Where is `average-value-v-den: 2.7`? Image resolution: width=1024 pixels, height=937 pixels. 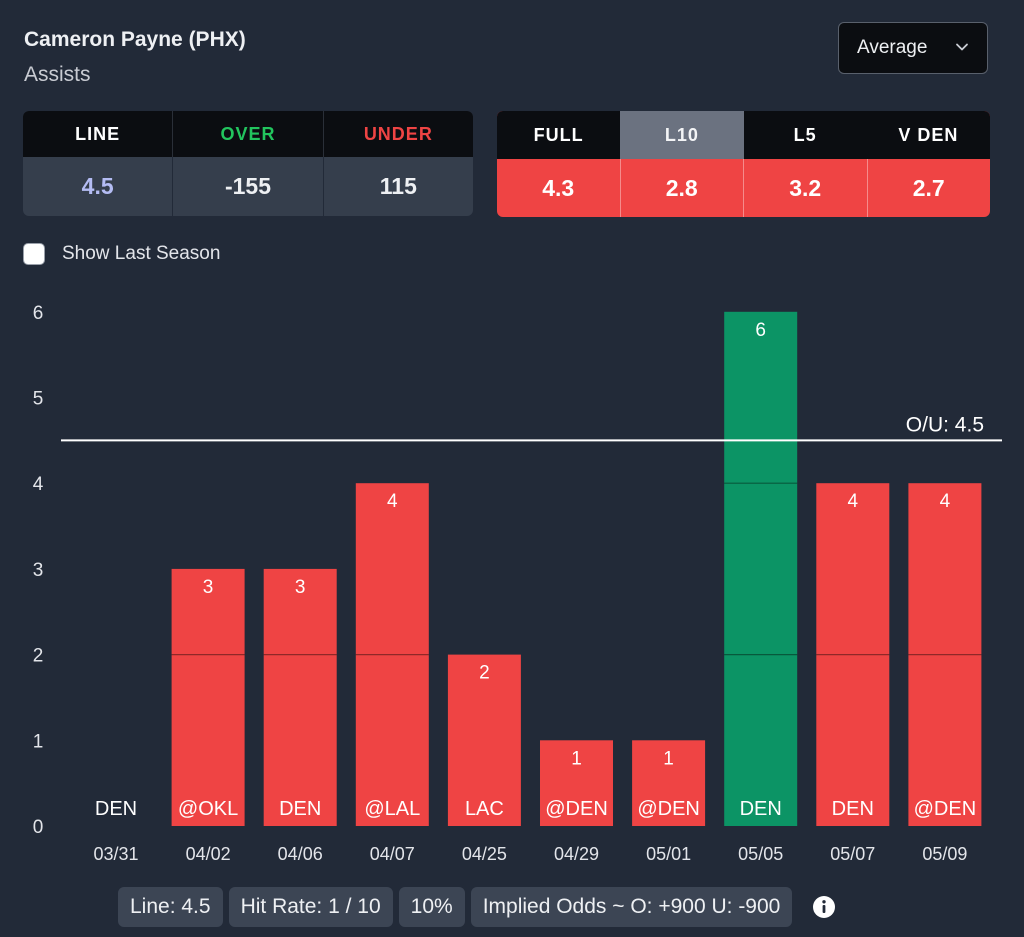
average-value-v-den: 2.7 is located at coordinates (928, 187).